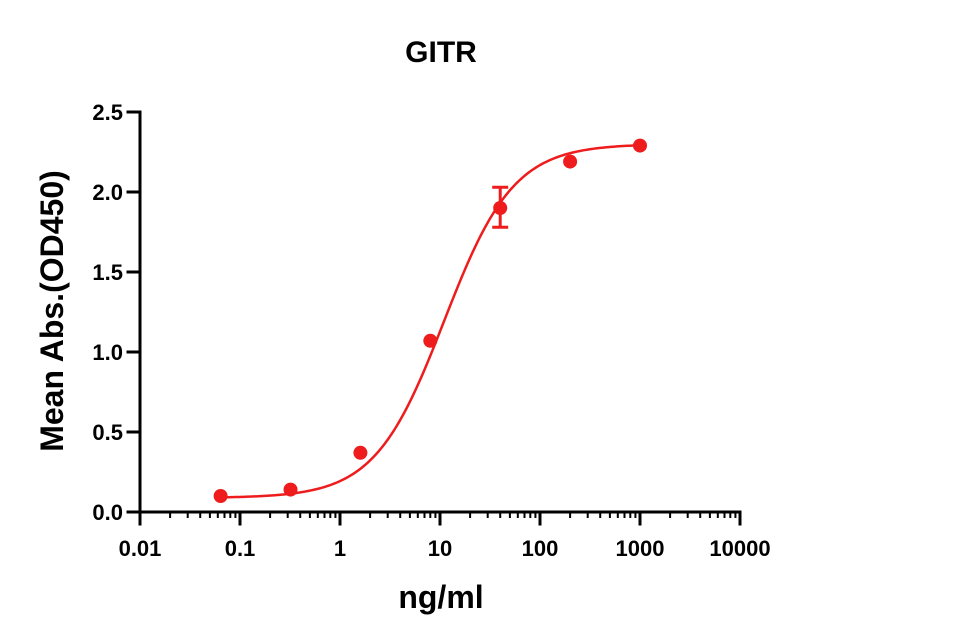  Describe the element at coordinates (107, 432) in the screenshot. I see `y-tick-label: 0.5` at that location.